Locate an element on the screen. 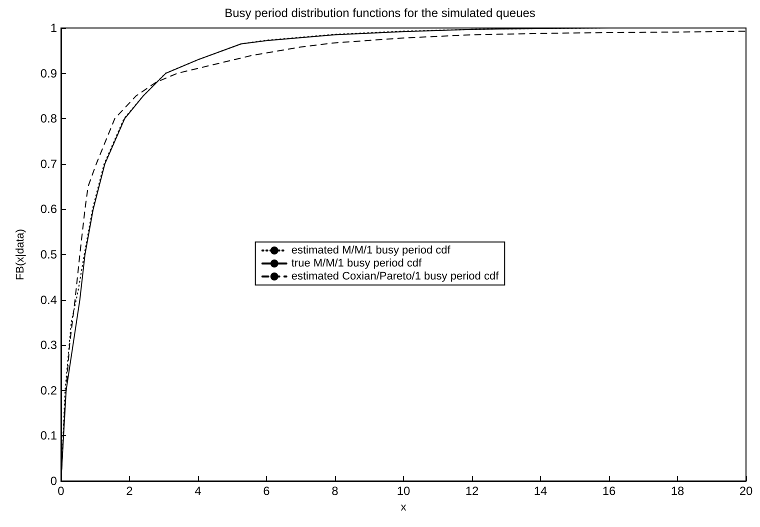 The height and width of the screenshot is (527, 760). y-tick-label: 0.5 is located at coordinates (49, 255).